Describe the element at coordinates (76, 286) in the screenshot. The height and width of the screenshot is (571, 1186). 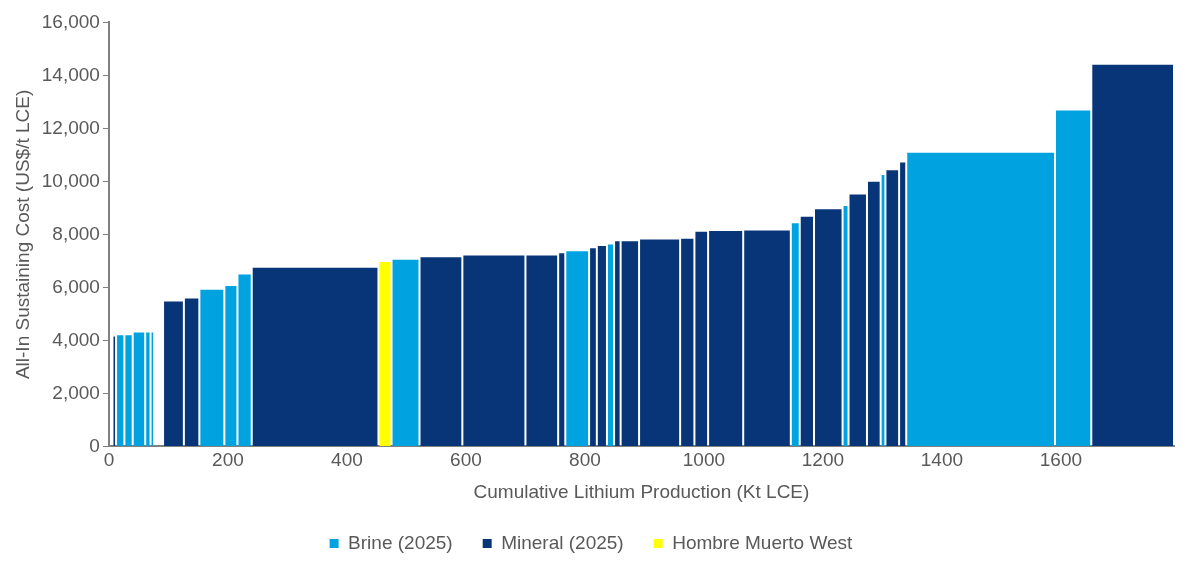
I see `y-tick-label: 6,000` at that location.